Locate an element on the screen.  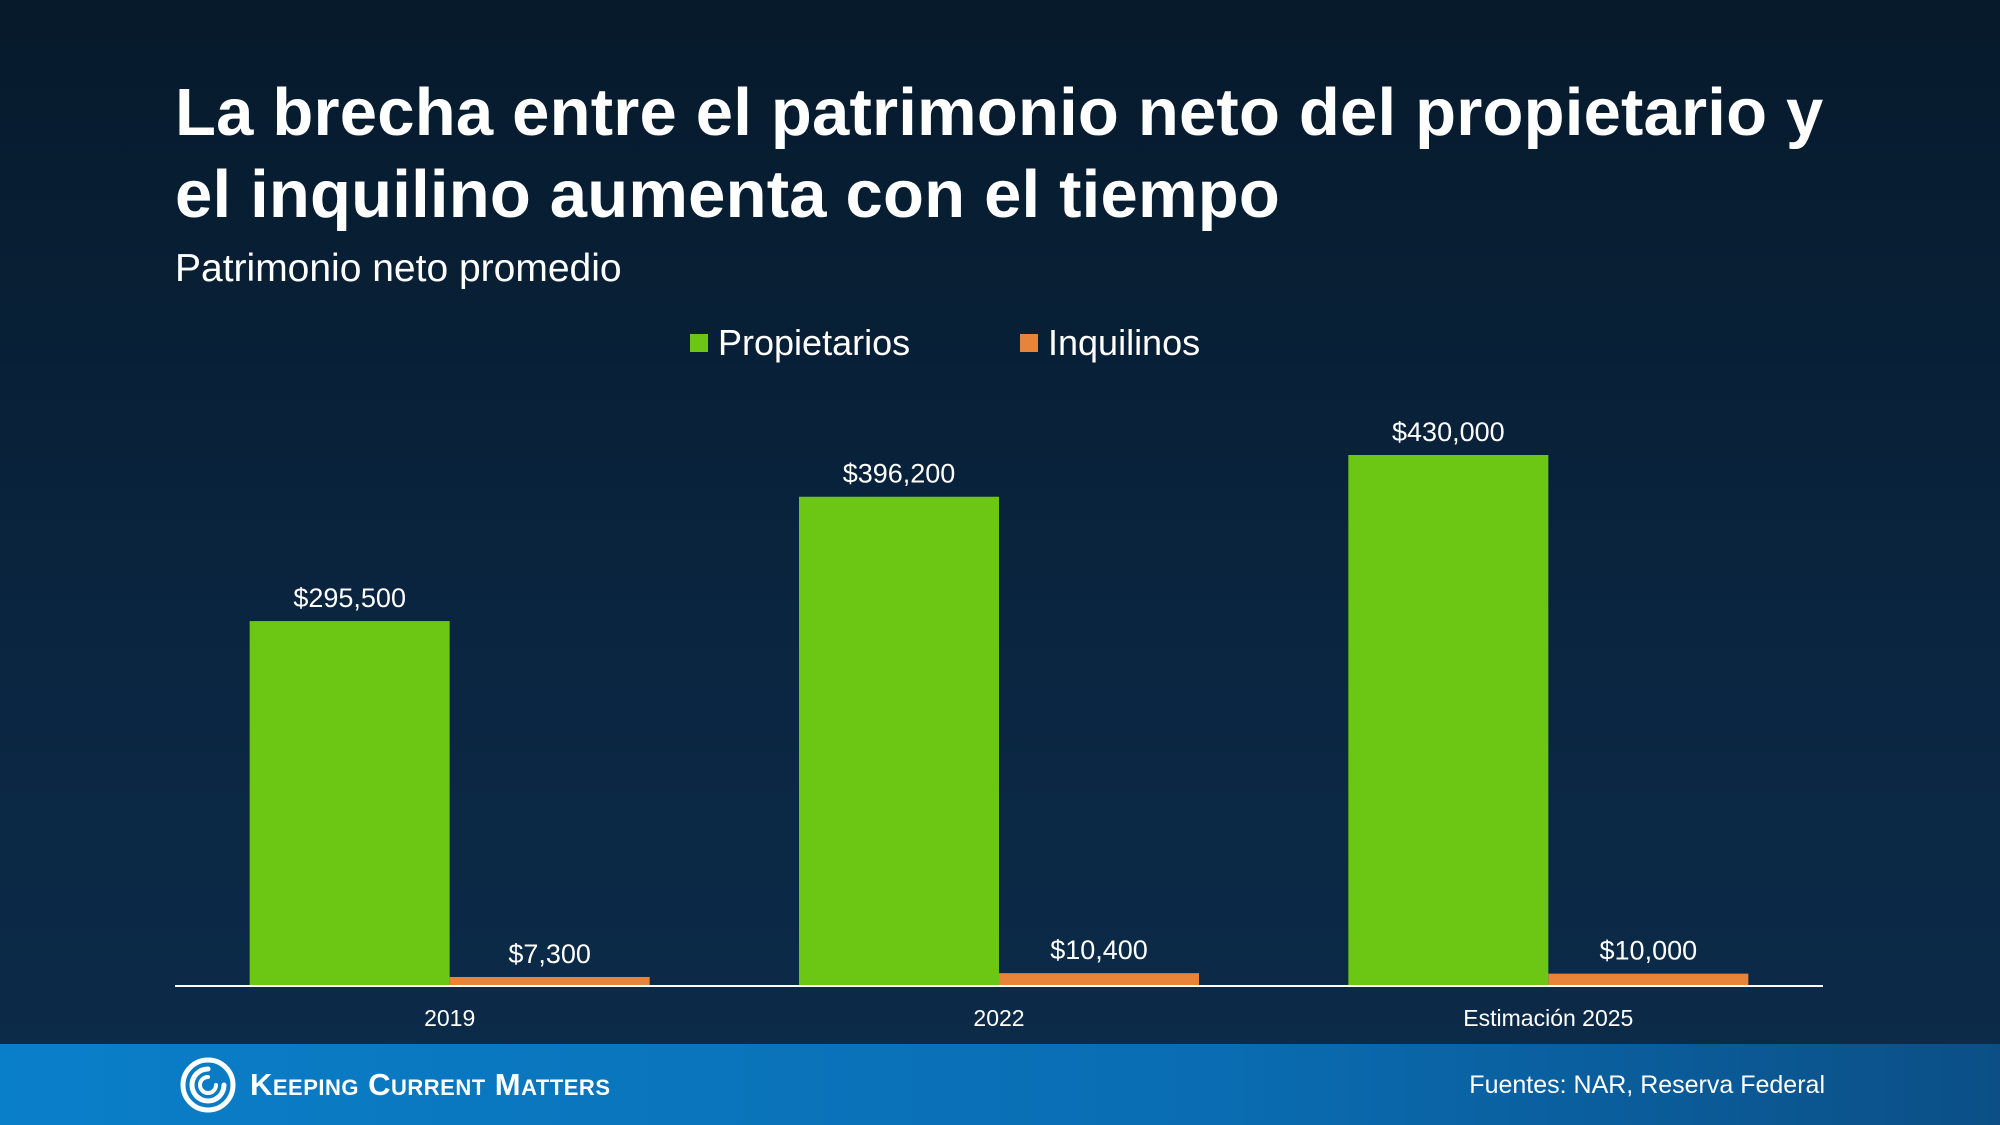
x-tick-label-2: Estimación 2025 is located at coordinates (1548, 1018).